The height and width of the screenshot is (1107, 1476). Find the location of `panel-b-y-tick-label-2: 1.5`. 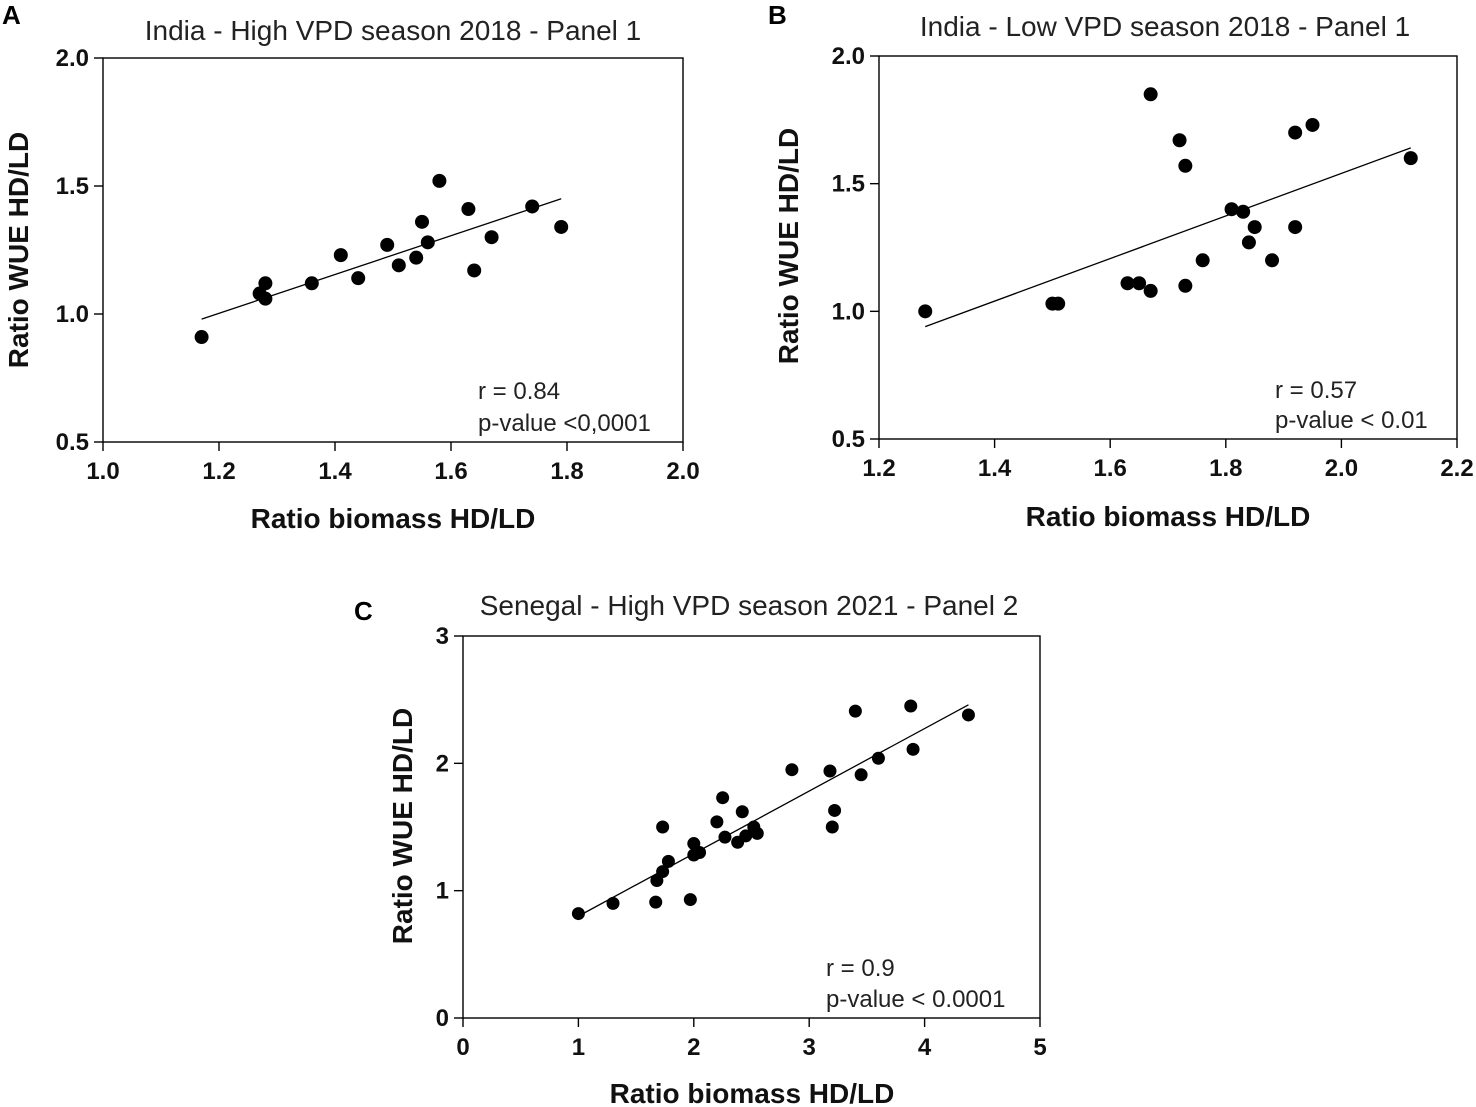

panel-b-y-tick-label-2: 1.5 is located at coordinates (848, 184).